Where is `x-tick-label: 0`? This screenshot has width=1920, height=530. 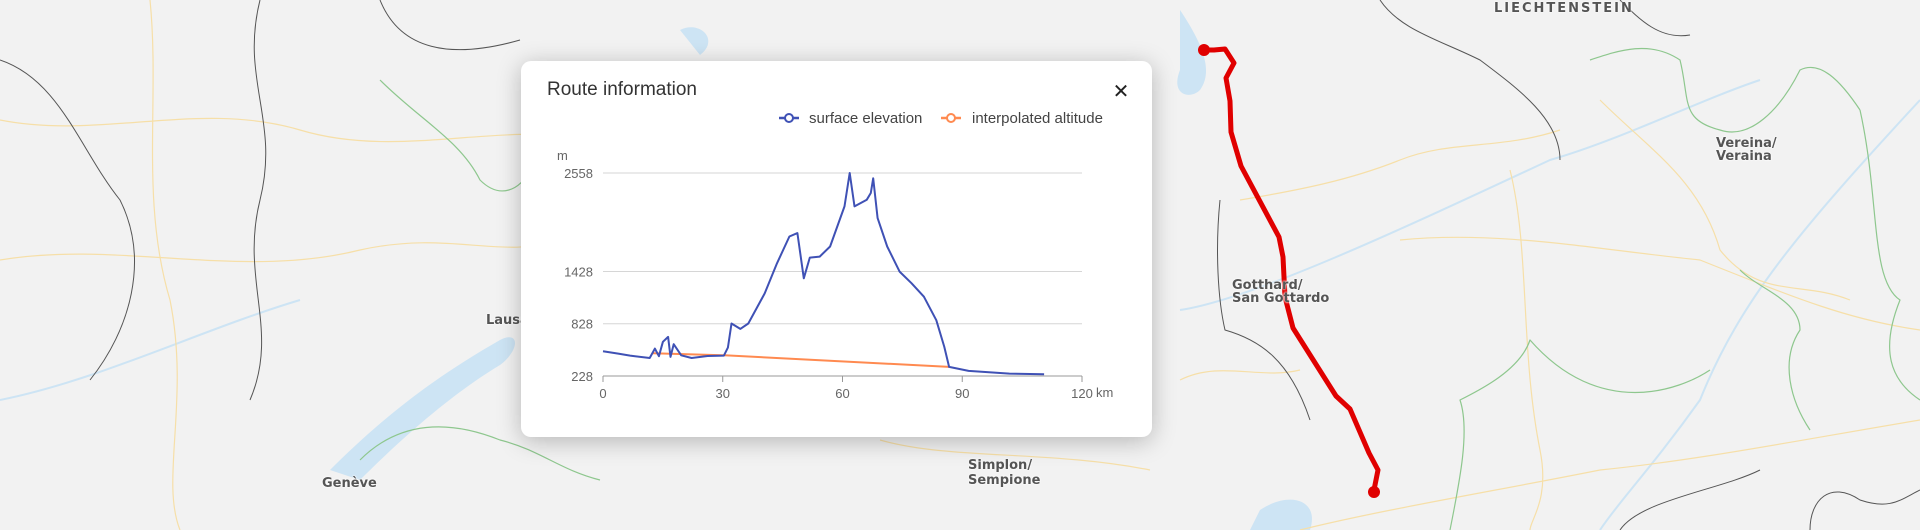
x-tick-label: 0 is located at coordinates (602, 393).